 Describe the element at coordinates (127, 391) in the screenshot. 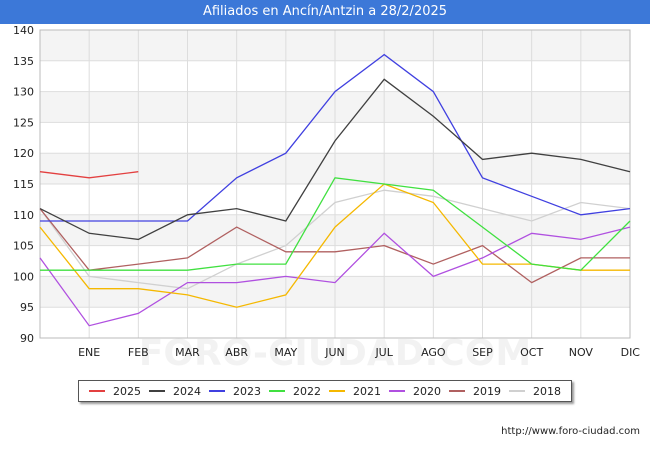

I see `legend-label: 2025` at that location.